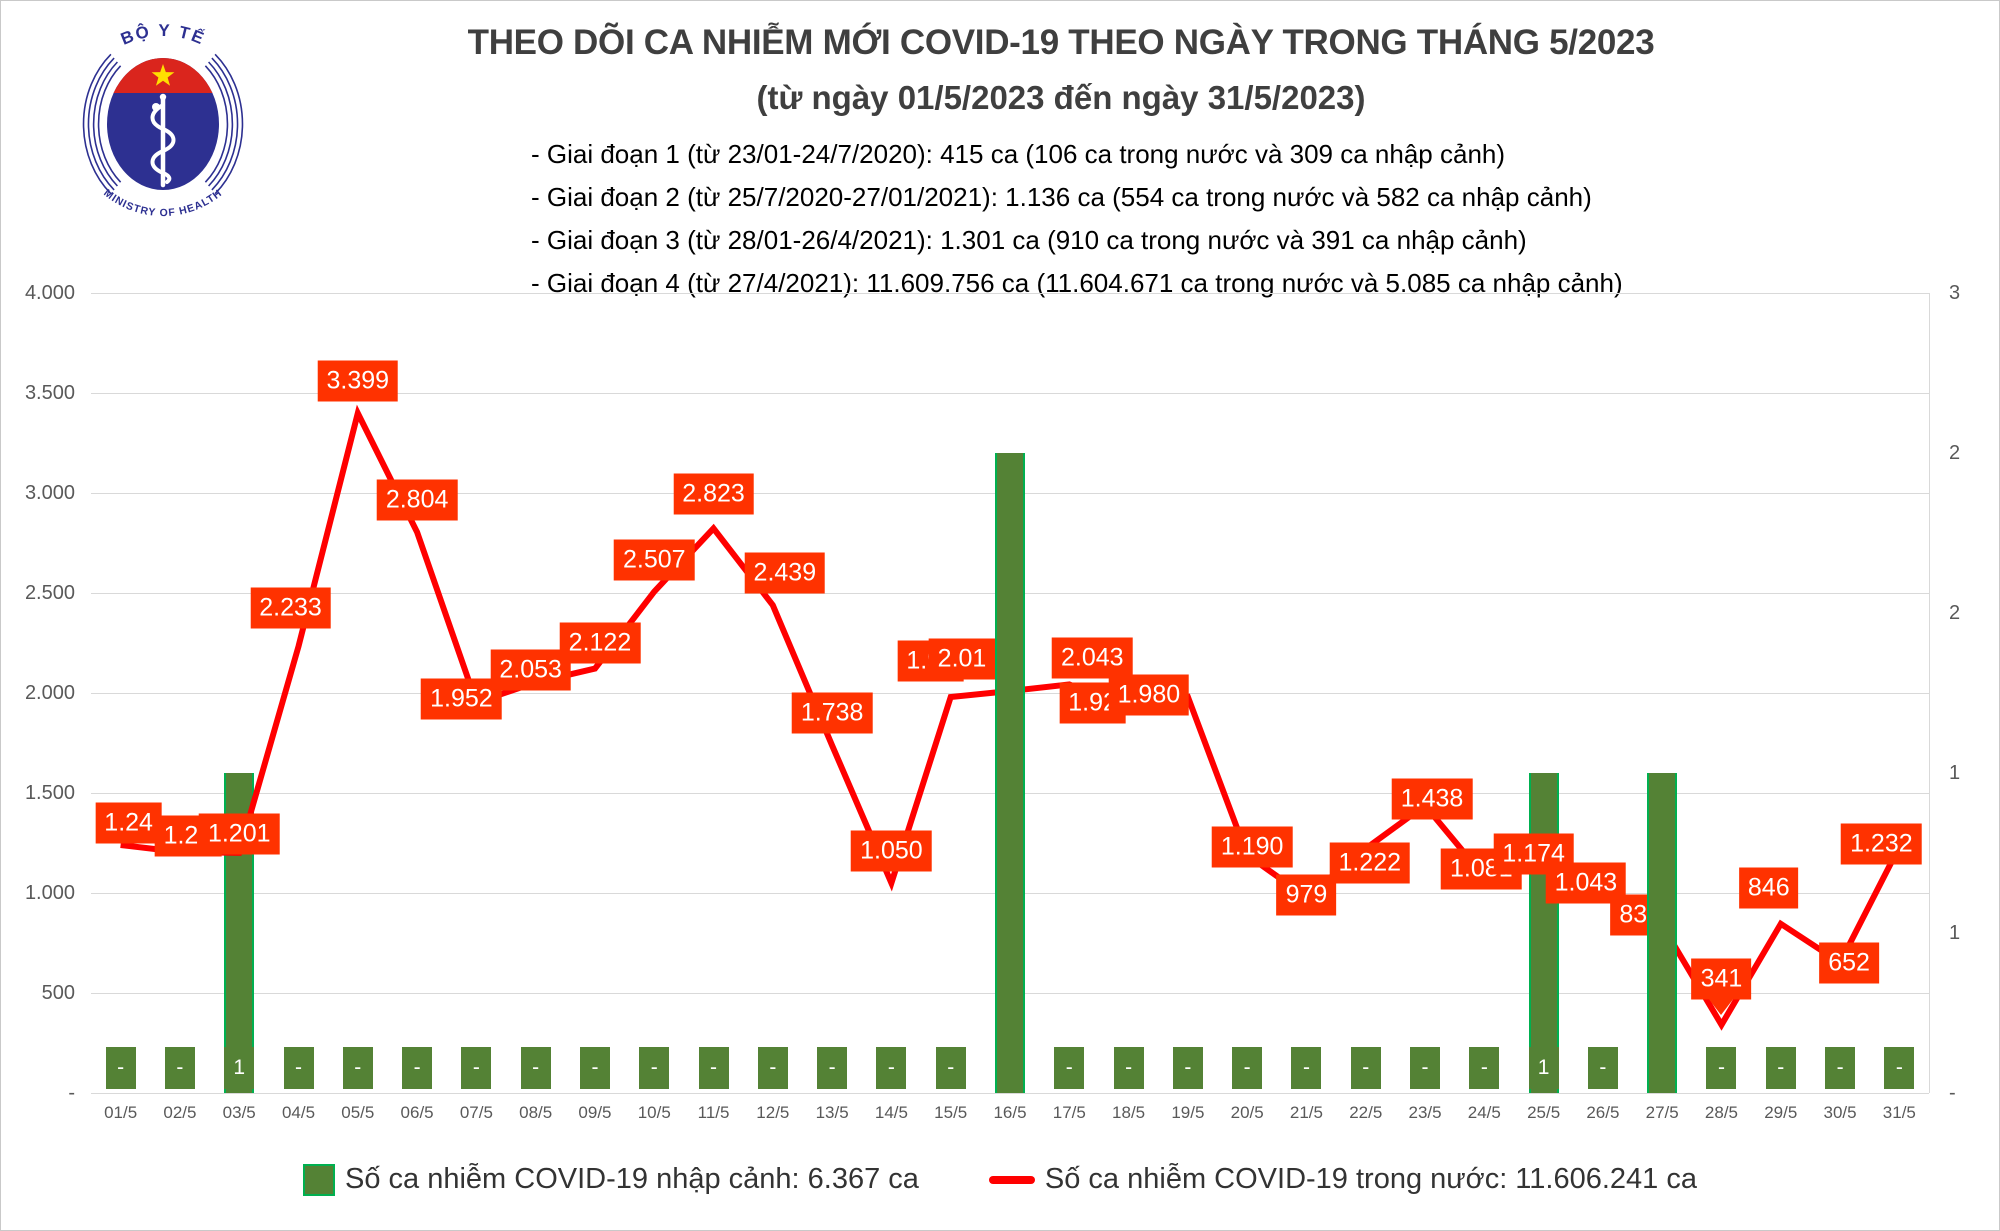 The width and height of the screenshot is (2000, 1231). Describe the element at coordinates (1484, 1112) in the screenshot. I see `x-axis-label: 24/5` at that location.